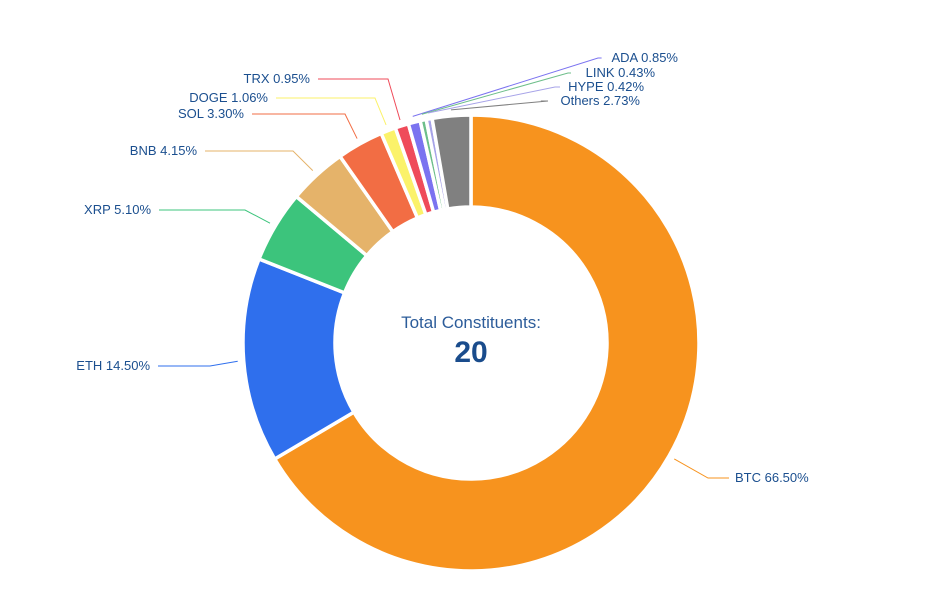 This screenshot has height=599, width=945. I want to click on data-label-eth: ETH 14.50%, so click(113, 365).